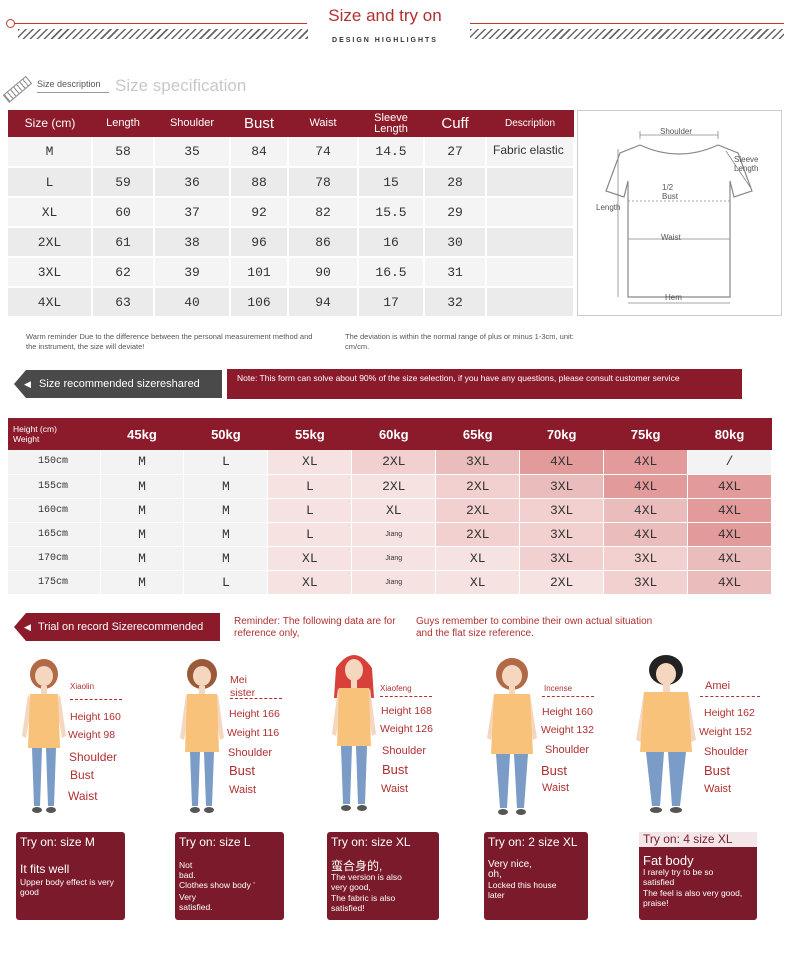  What do you see at coordinates (391, 302) in the screenshot?
I see `table-cell: 17` at bounding box center [391, 302].